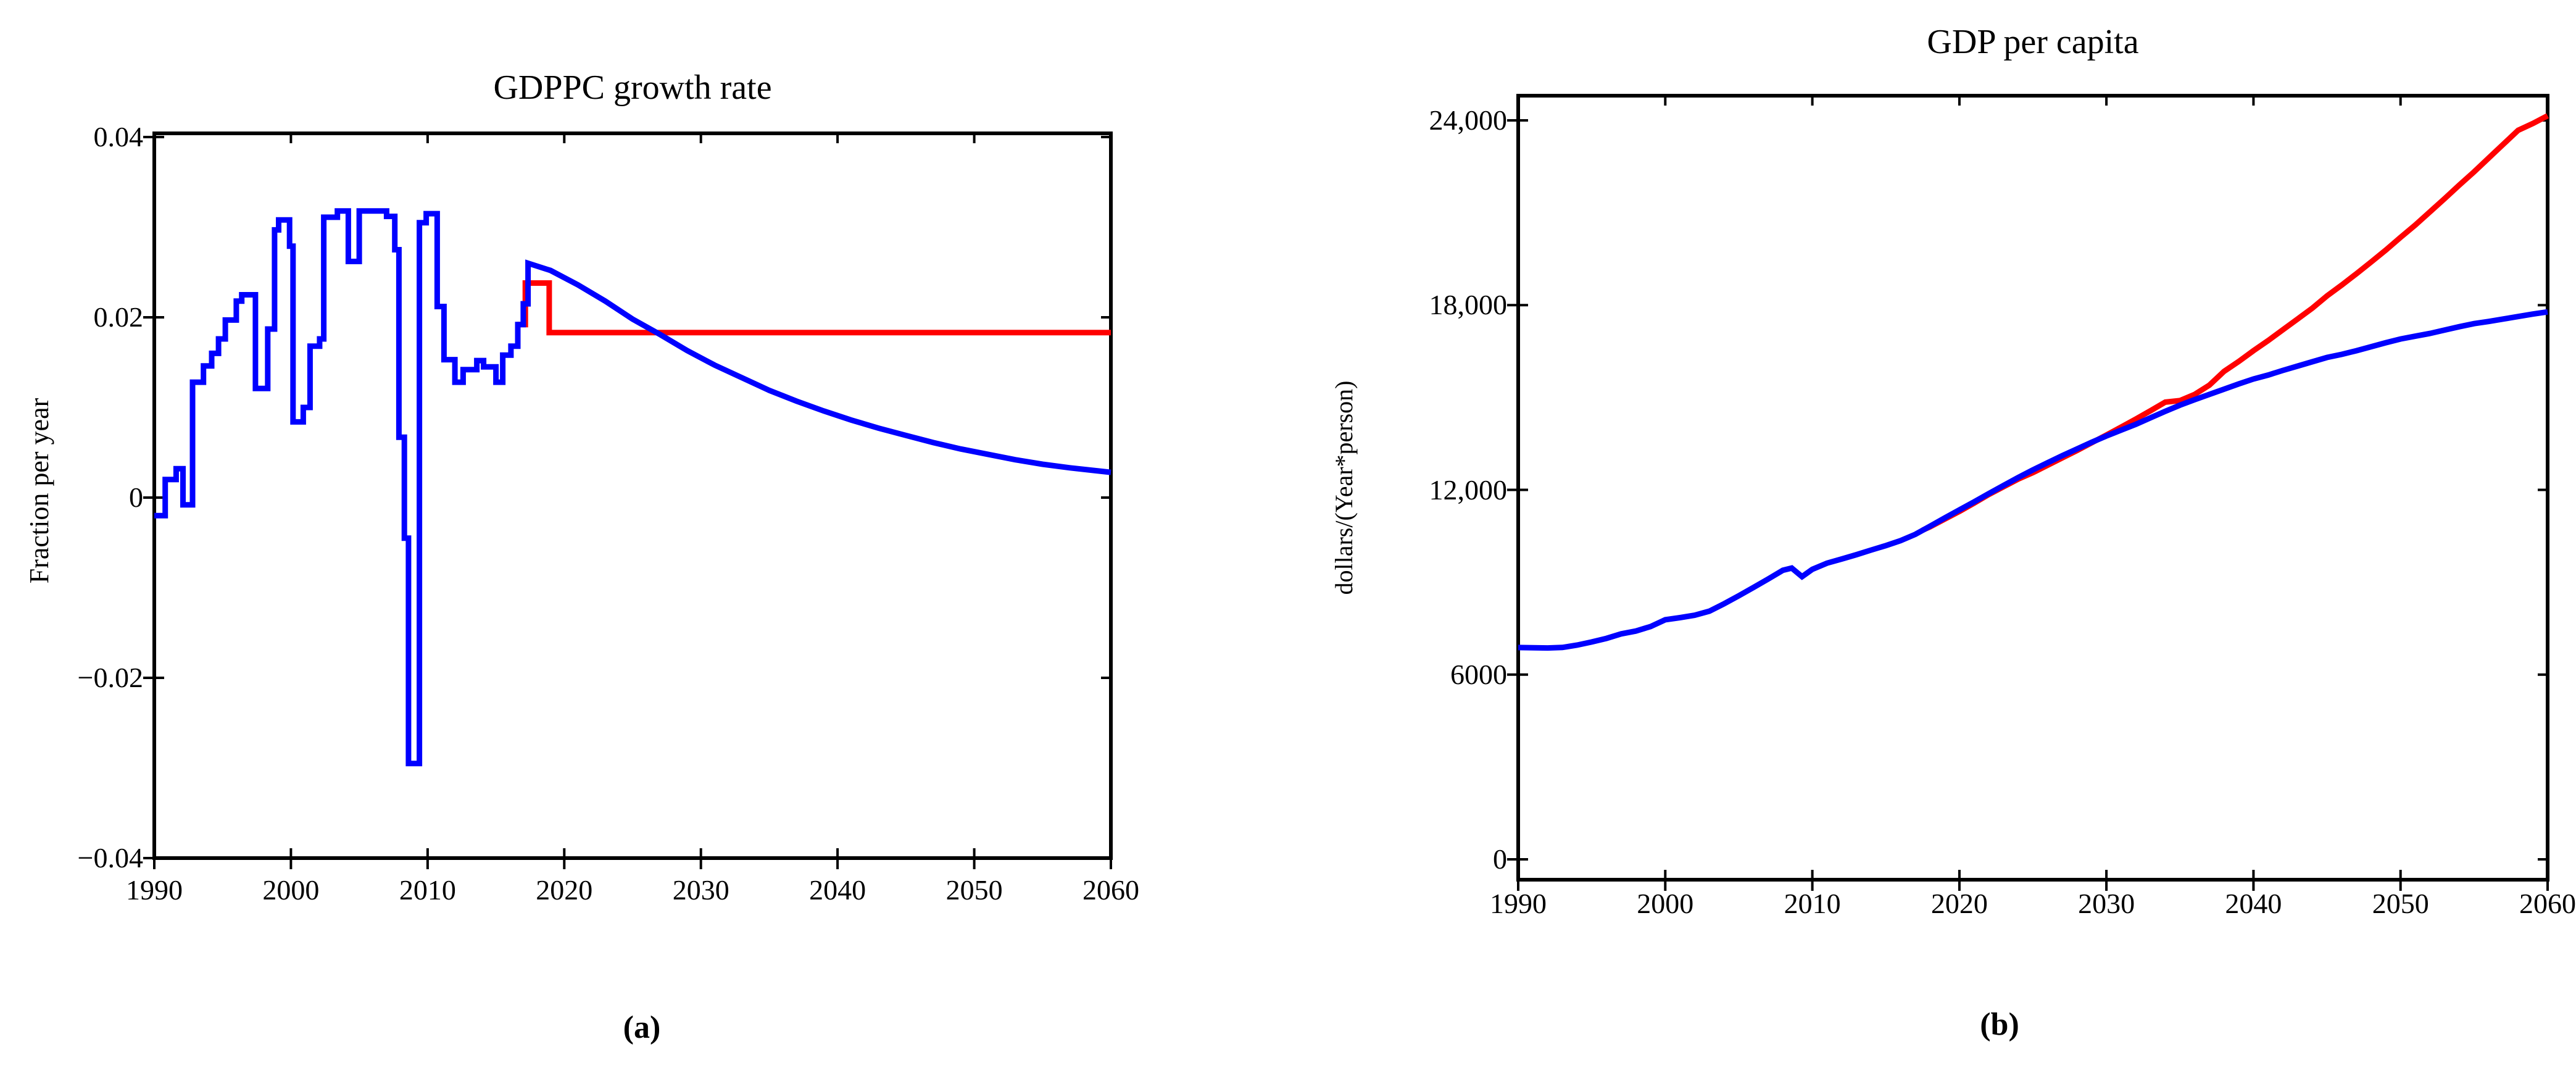  What do you see at coordinates (1468, 490) in the screenshot?
I see `chart-b-ytick-label-12,000: 12,000` at bounding box center [1468, 490].